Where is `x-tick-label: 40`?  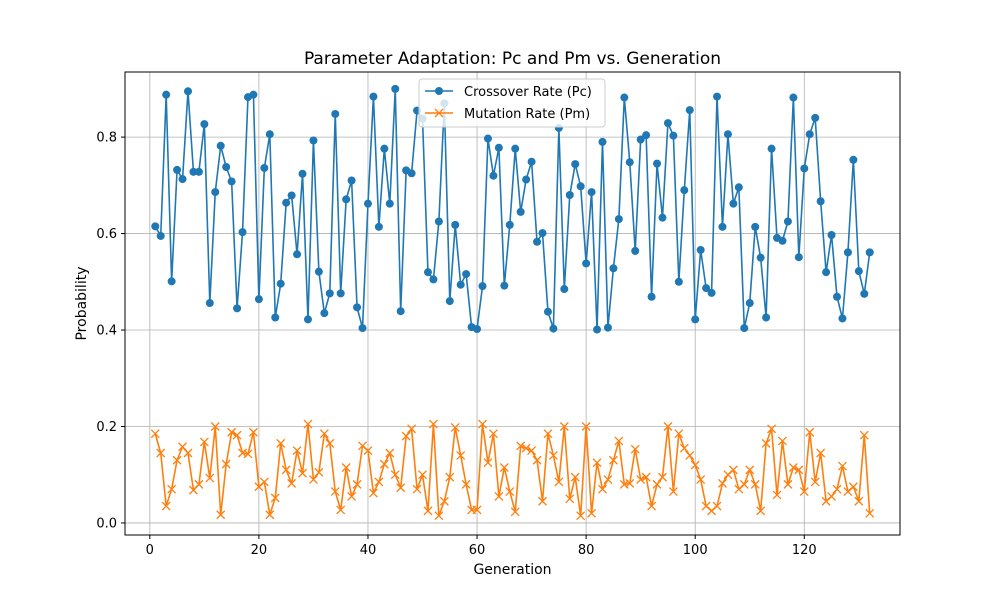
x-tick-label: 40 is located at coordinates (368, 550).